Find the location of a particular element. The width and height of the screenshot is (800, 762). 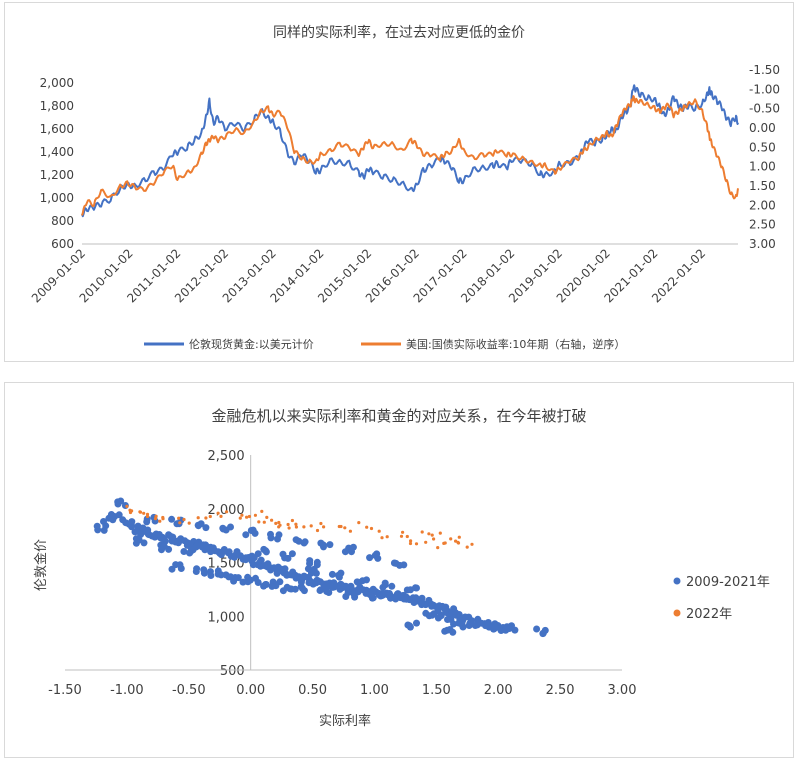

y-right-tick-label: 1.50 is located at coordinates (762, 186).